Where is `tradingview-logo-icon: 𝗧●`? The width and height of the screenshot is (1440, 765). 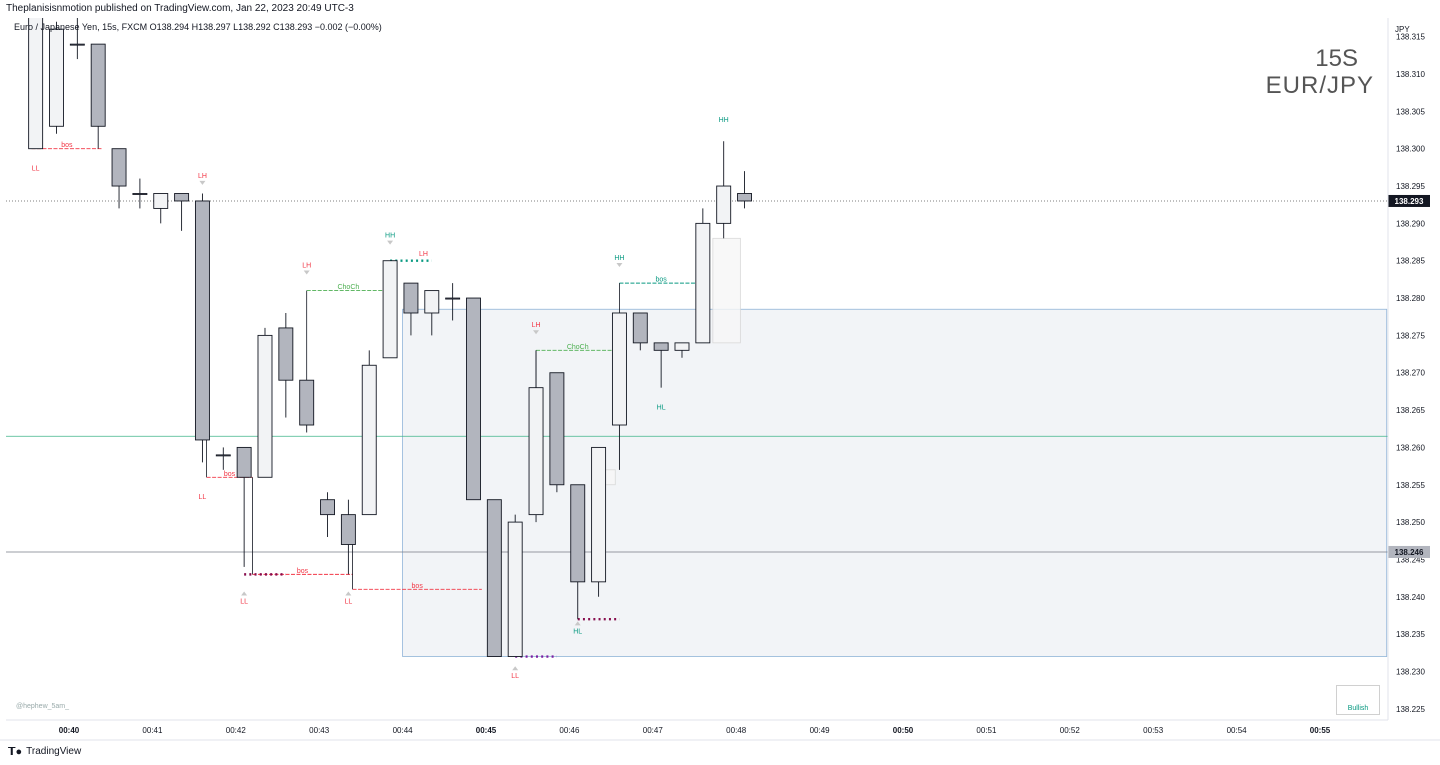
tradingview-logo-icon: 𝗧● is located at coordinates (15, 752).